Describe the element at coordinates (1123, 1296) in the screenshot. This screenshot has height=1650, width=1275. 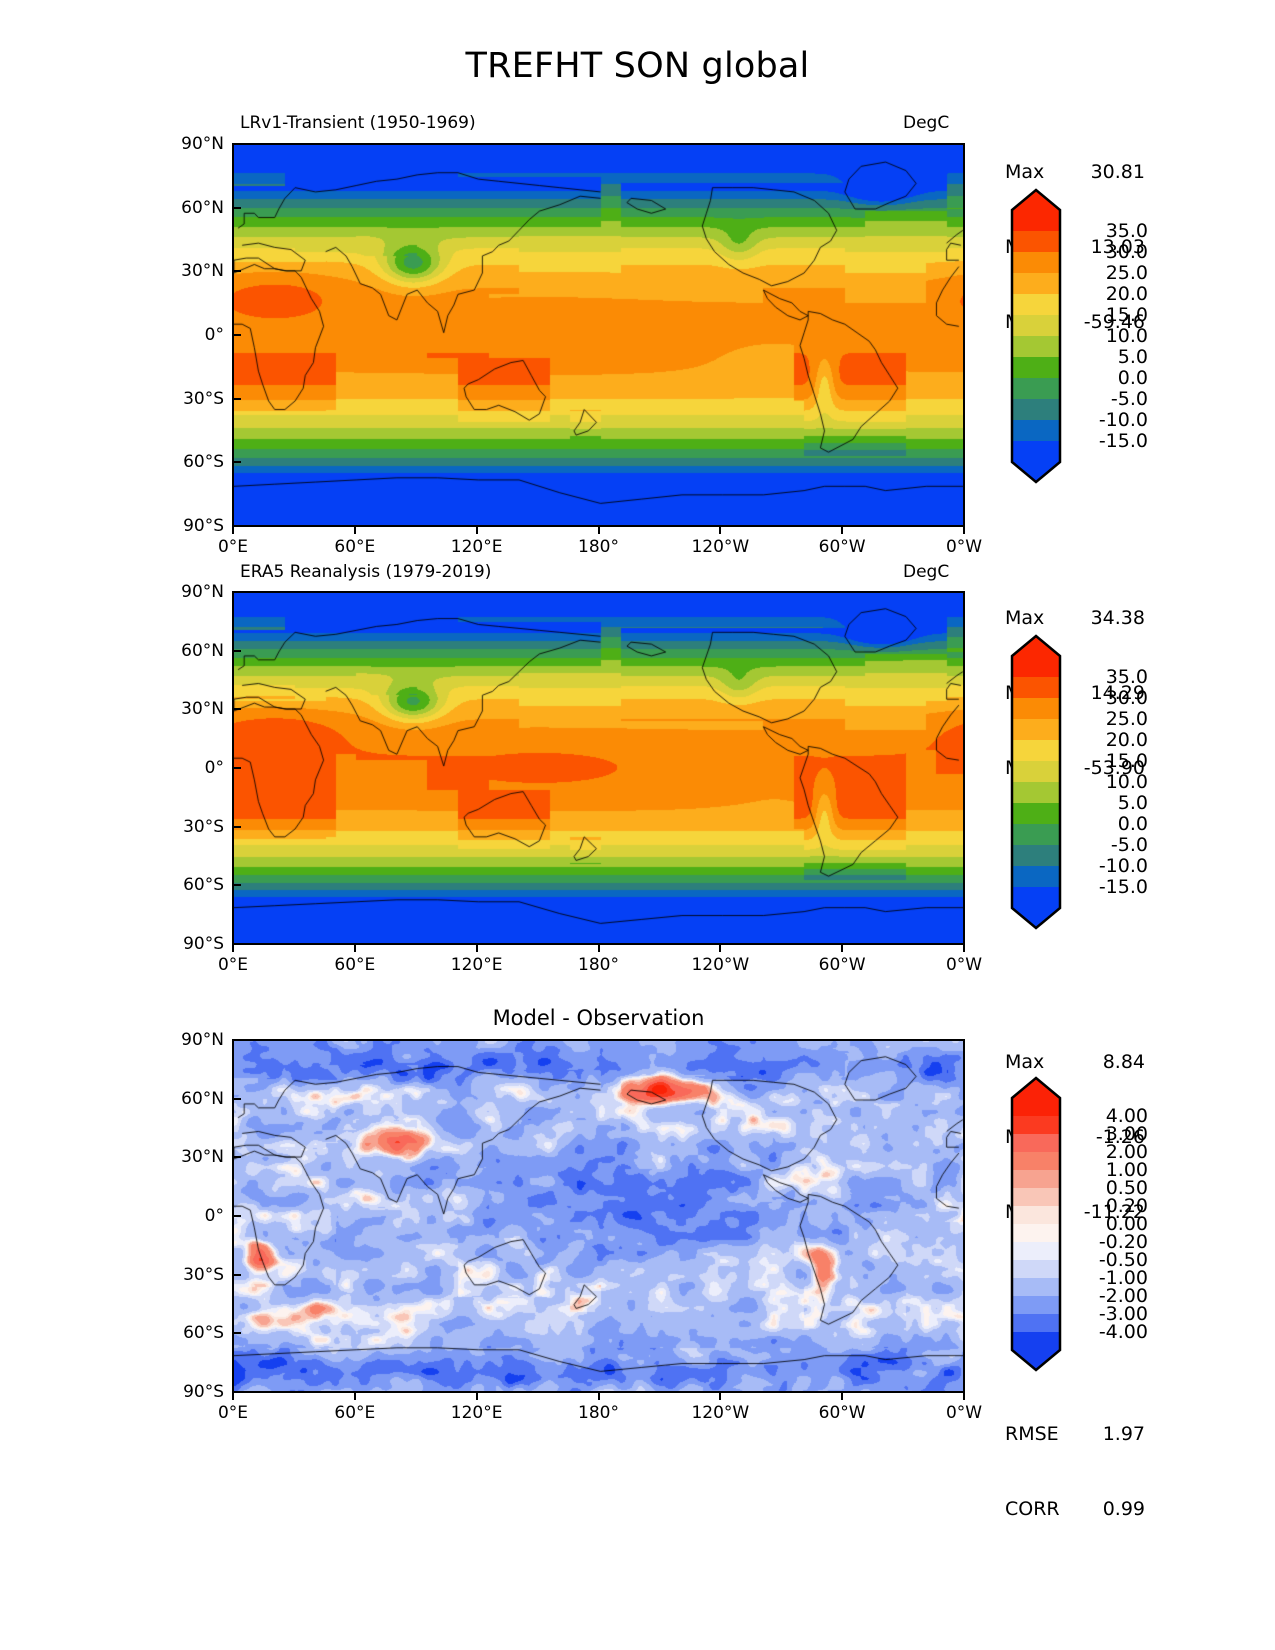
I see `colorbar-tick-label: -2.00` at that location.